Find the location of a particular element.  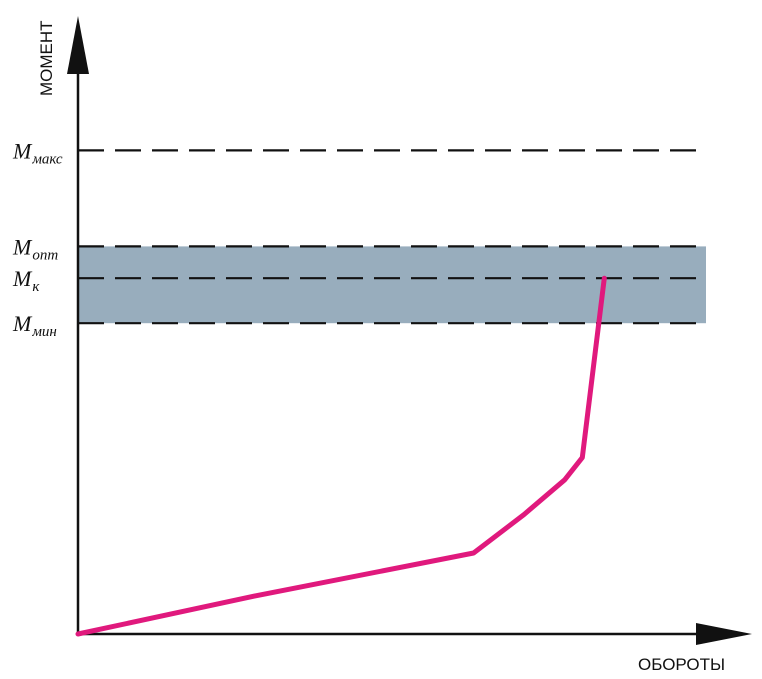

optimal-band-layer is located at coordinates (392, 285).